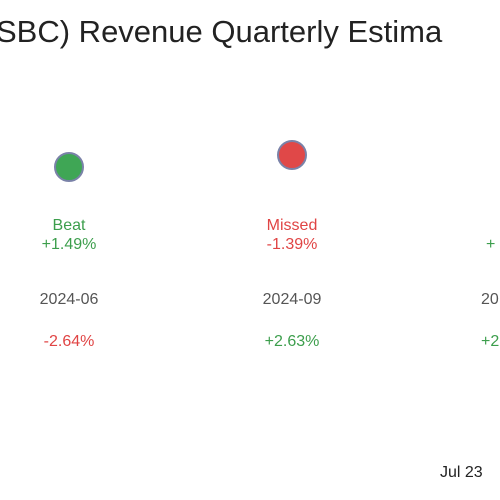 This screenshot has width=500, height=500. Describe the element at coordinates (69, 225) in the screenshot. I see `status: Beat` at that location.